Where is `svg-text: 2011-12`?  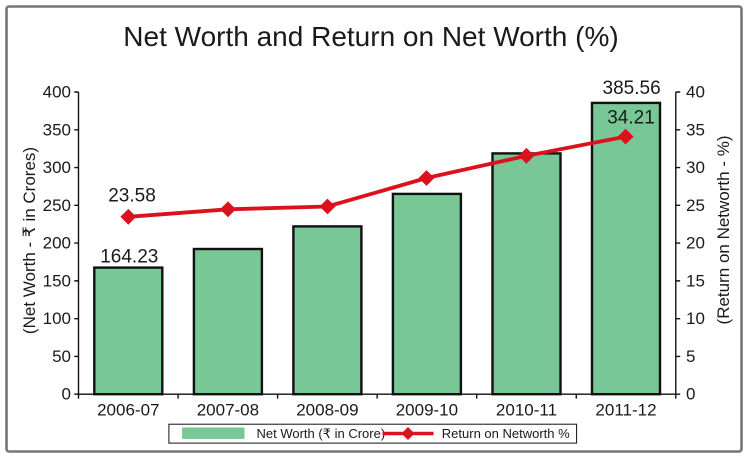
svg-text: 2011-12 is located at coordinates (625, 410).